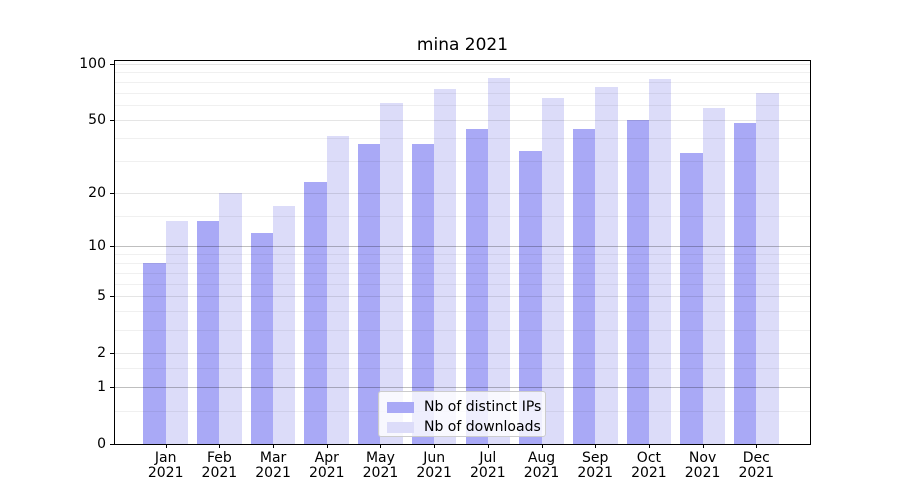 Image resolution: width=900 pixels, height=500 pixels. Describe the element at coordinates (97, 193) in the screenshot. I see `y-tick-label-20: 20` at that location.